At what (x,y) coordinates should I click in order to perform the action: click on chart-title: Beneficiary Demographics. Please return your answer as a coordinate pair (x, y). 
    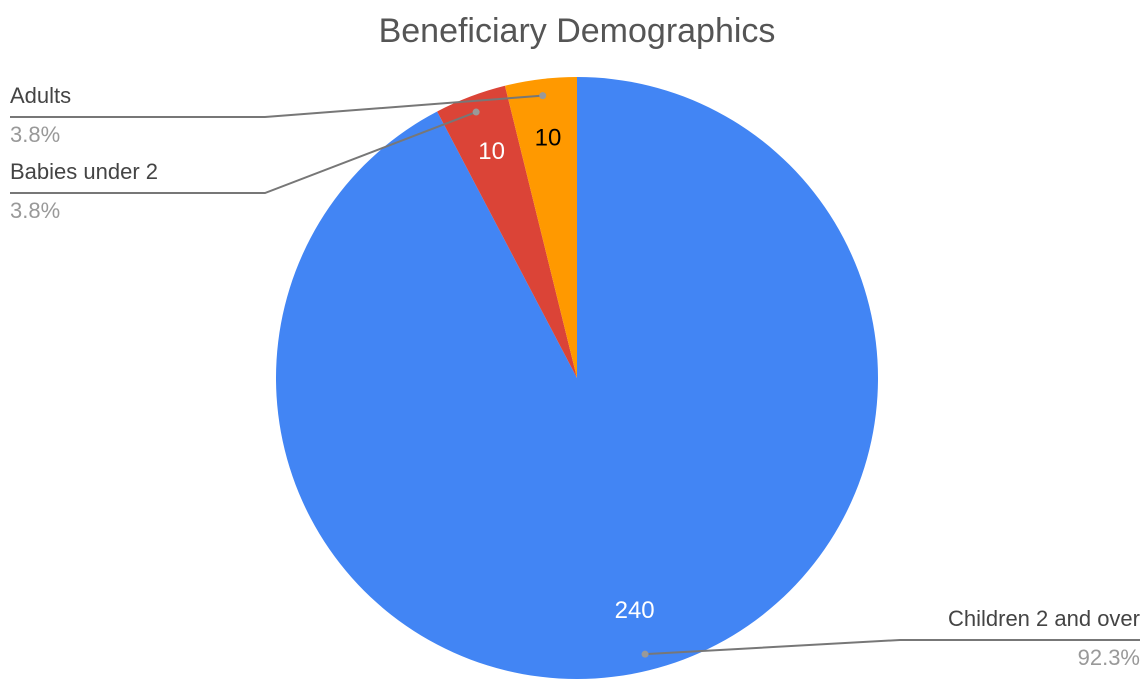
    Looking at the image, I should click on (577, 31).